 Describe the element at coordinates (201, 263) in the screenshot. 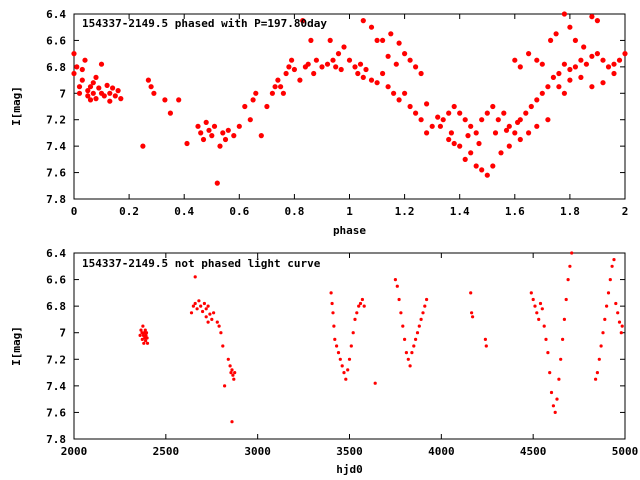

I see `chart-title: 154337-2149.5 not phased light curve` at that location.